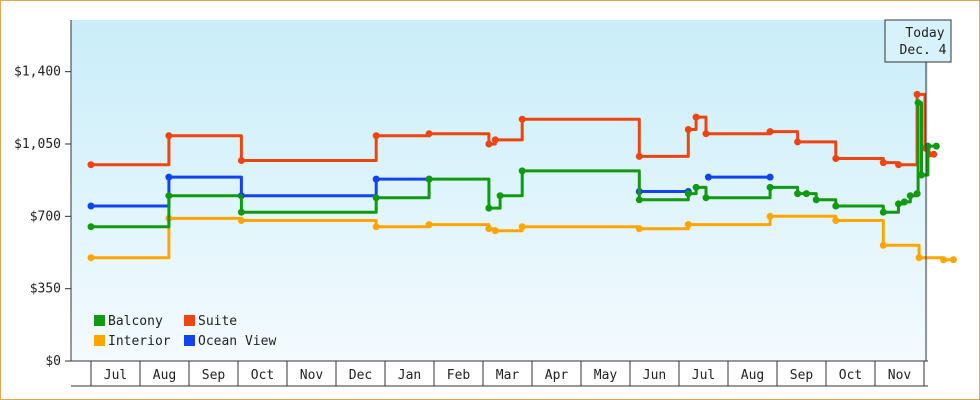  What do you see at coordinates (459, 375) in the screenshot?
I see `month-label: Feb` at bounding box center [459, 375].